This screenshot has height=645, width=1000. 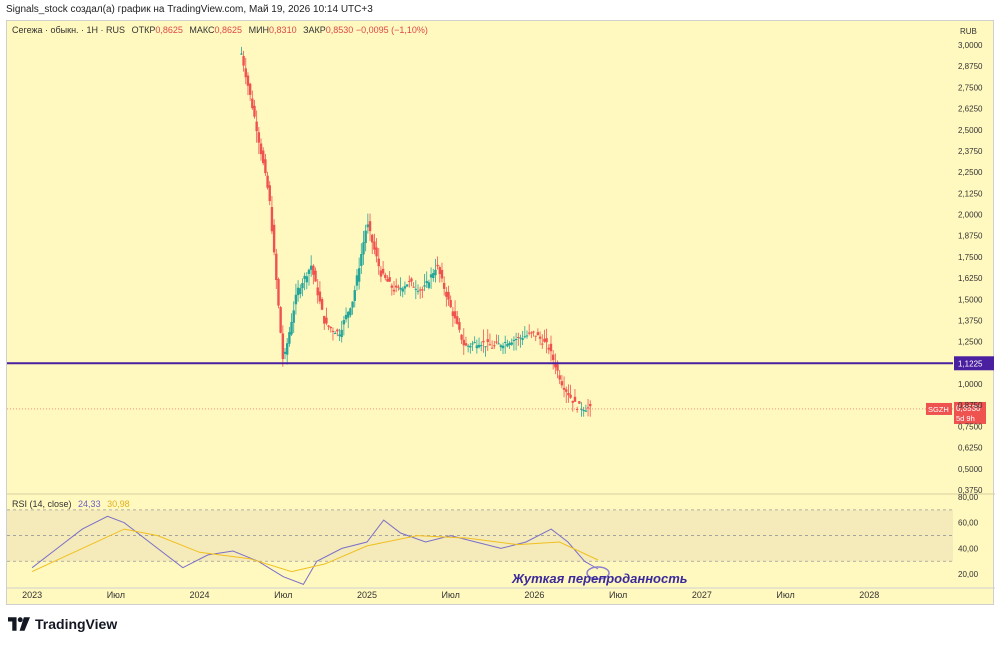 What do you see at coordinates (965, 418) in the screenshot?
I see `countdown-label: 5d 9h` at bounding box center [965, 418].